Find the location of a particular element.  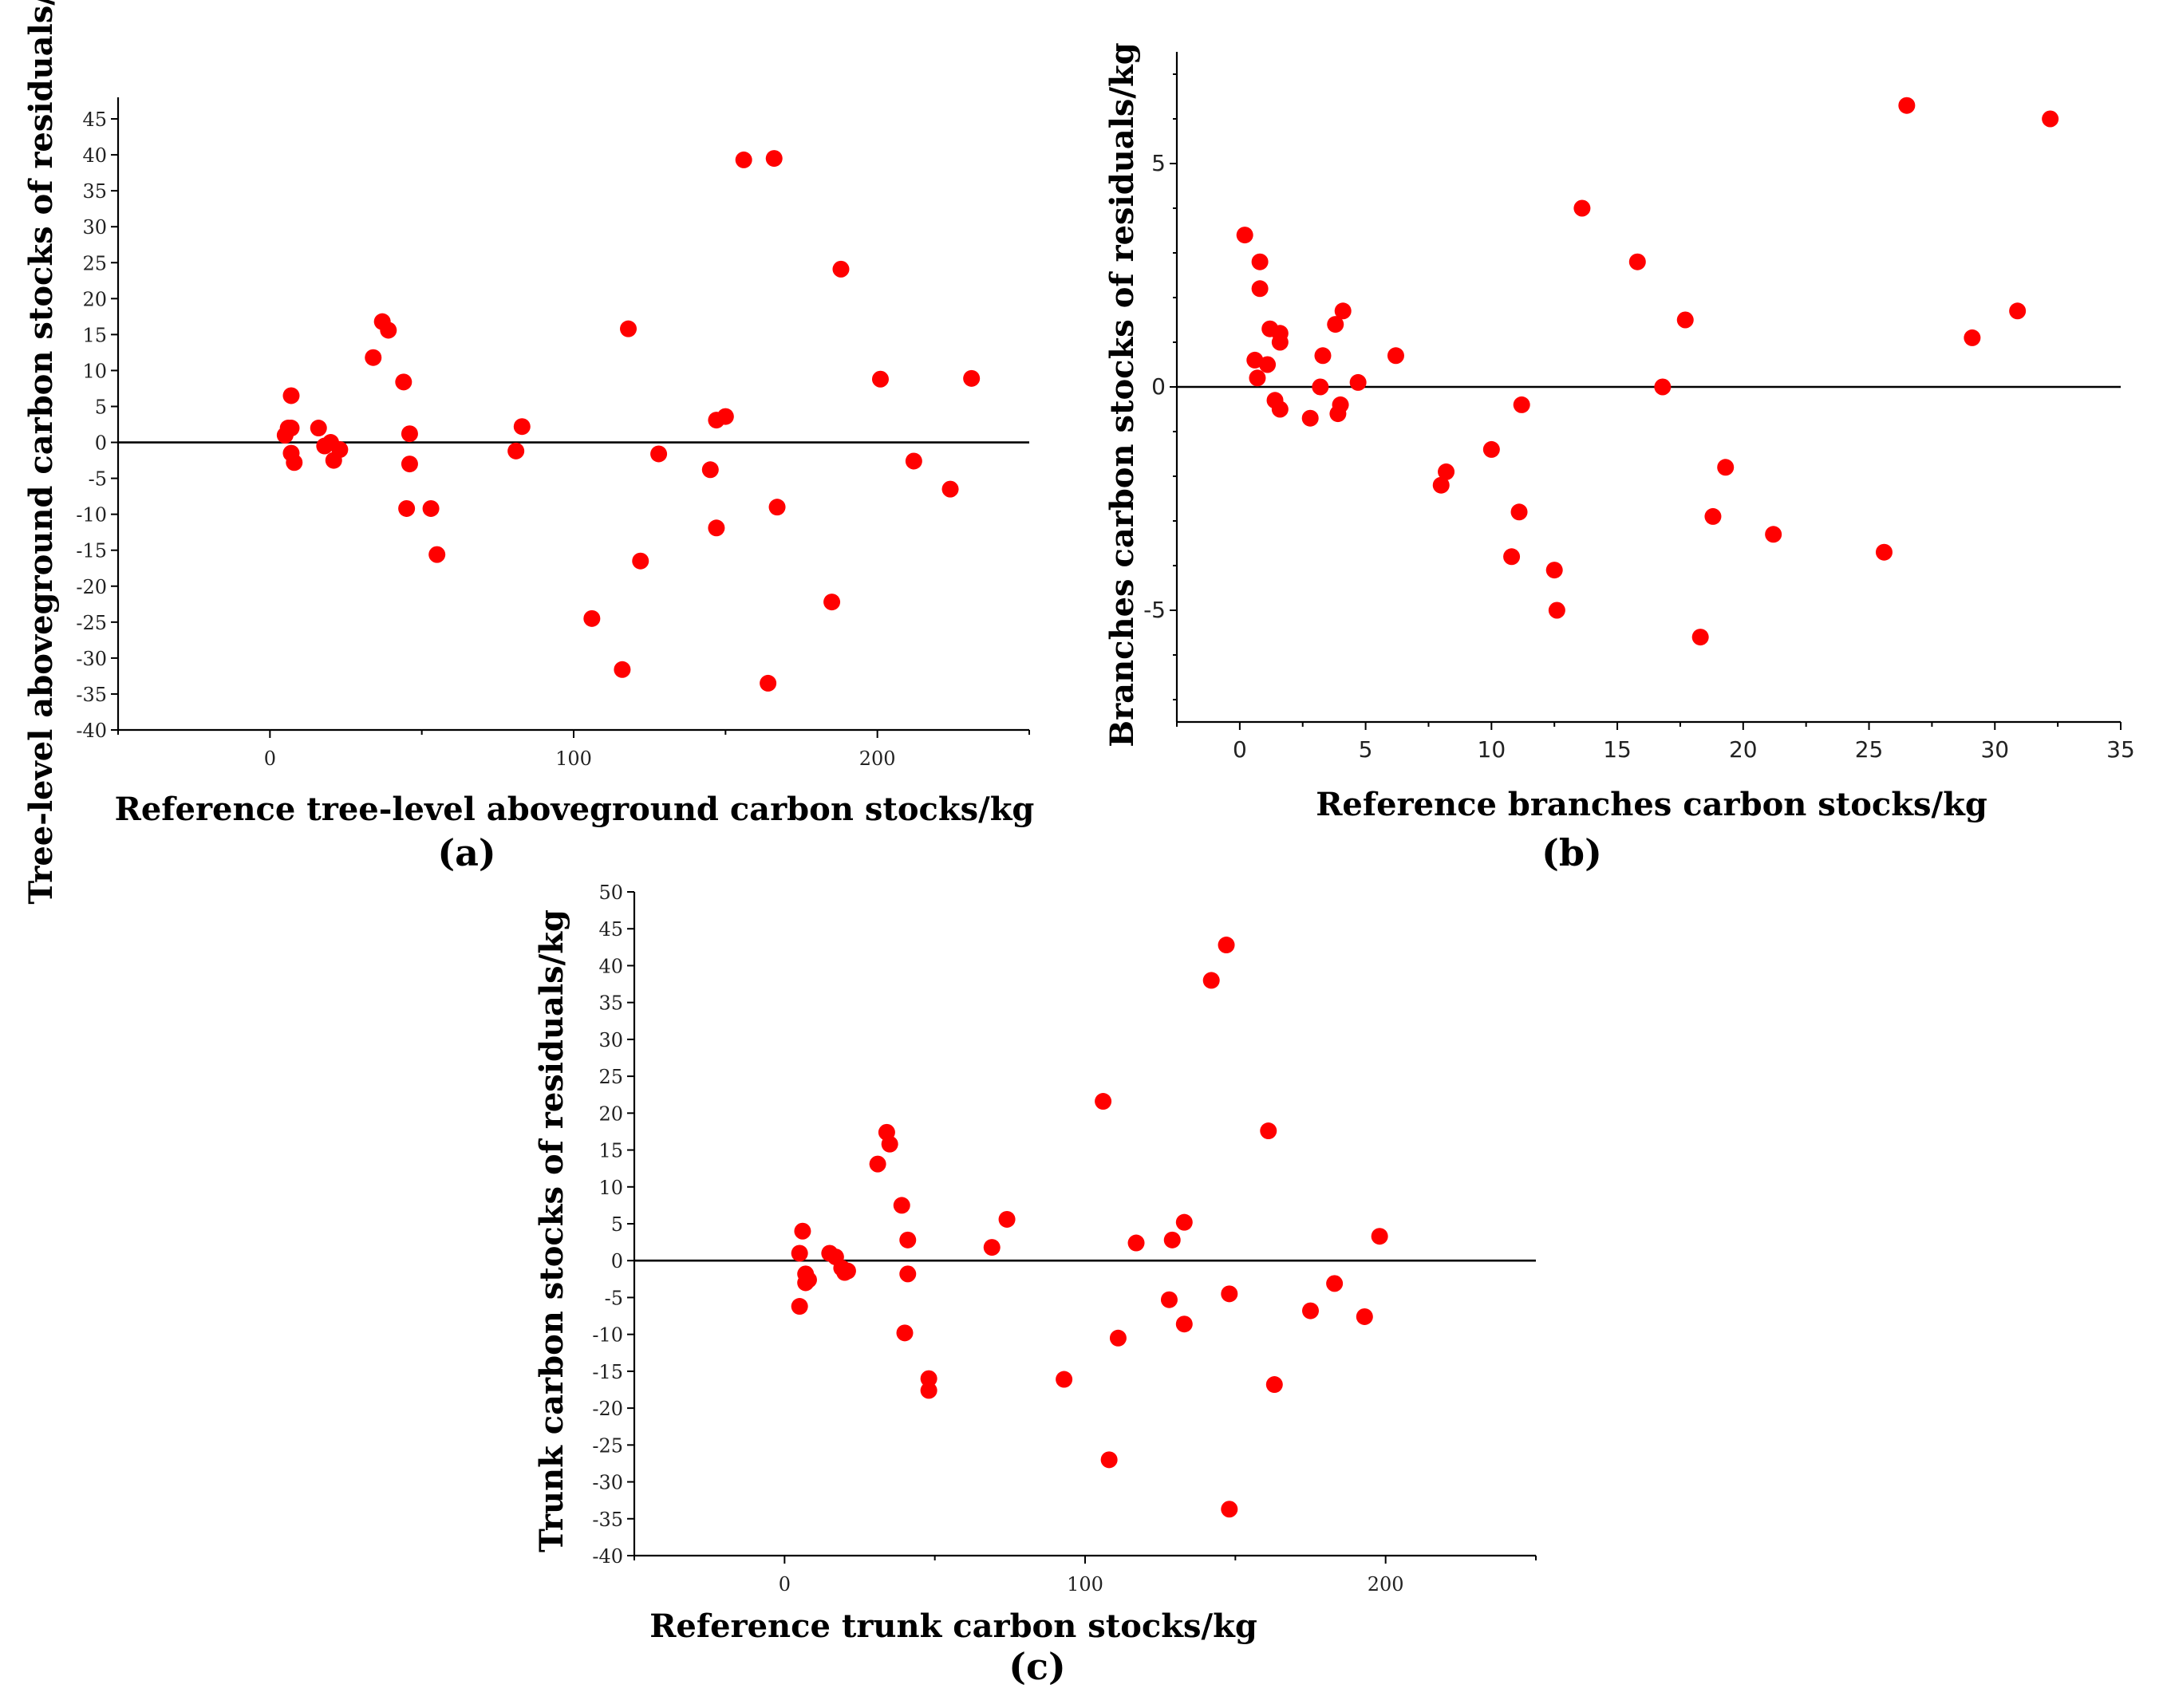

panel-b-x-tick-label: 15 is located at coordinates (1617, 749).